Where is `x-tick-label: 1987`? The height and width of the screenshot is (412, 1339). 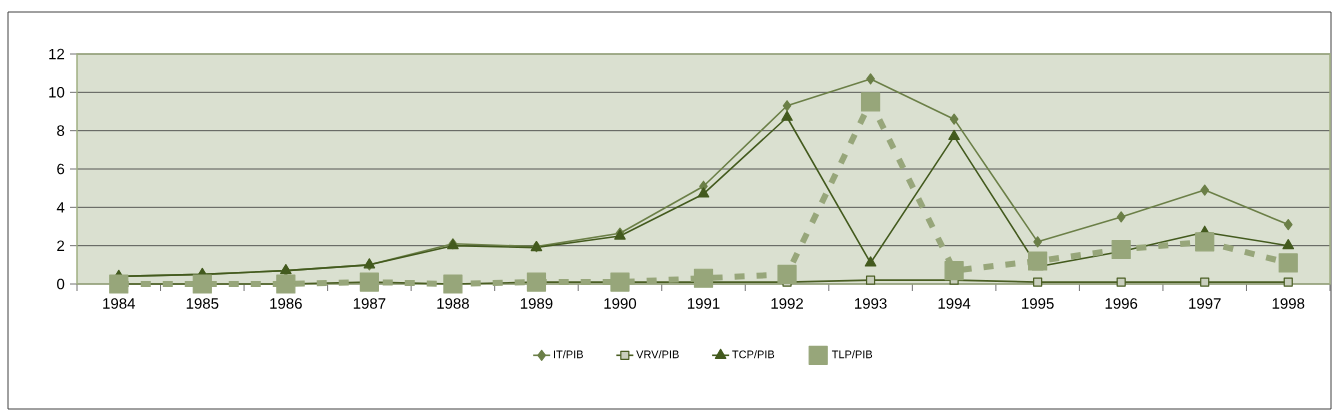 x-tick-label: 1987 is located at coordinates (369, 303).